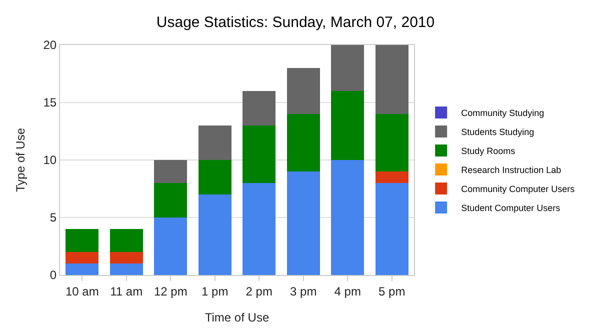  What do you see at coordinates (50, 160) in the screenshot?
I see `y-tick-label: 10` at bounding box center [50, 160].